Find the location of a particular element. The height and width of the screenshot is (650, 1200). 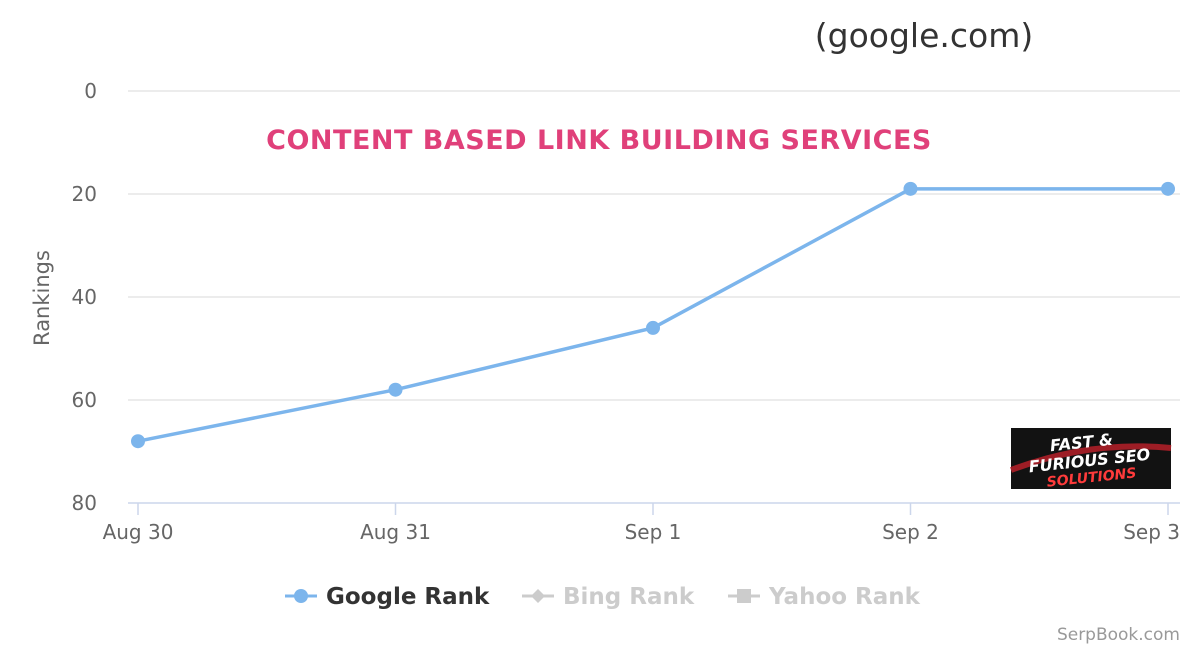

legend-circle-marker is located at coordinates (301, 596).